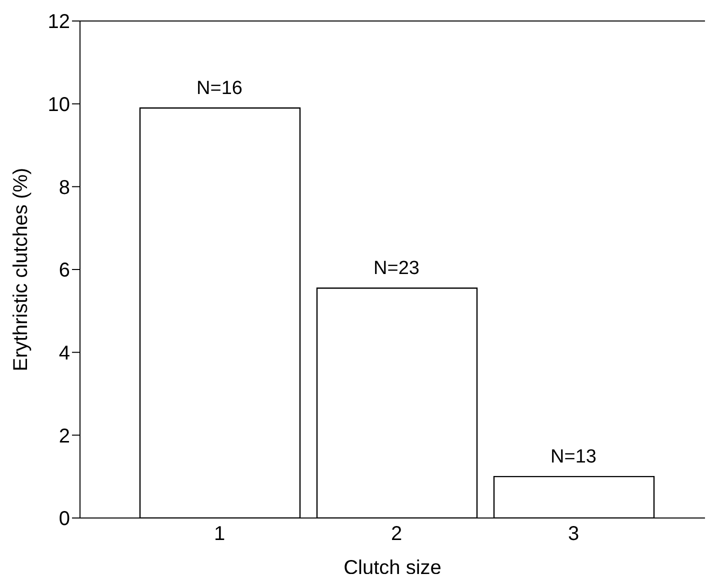  I want to click on y-tick-label: 2, so click(64, 436).